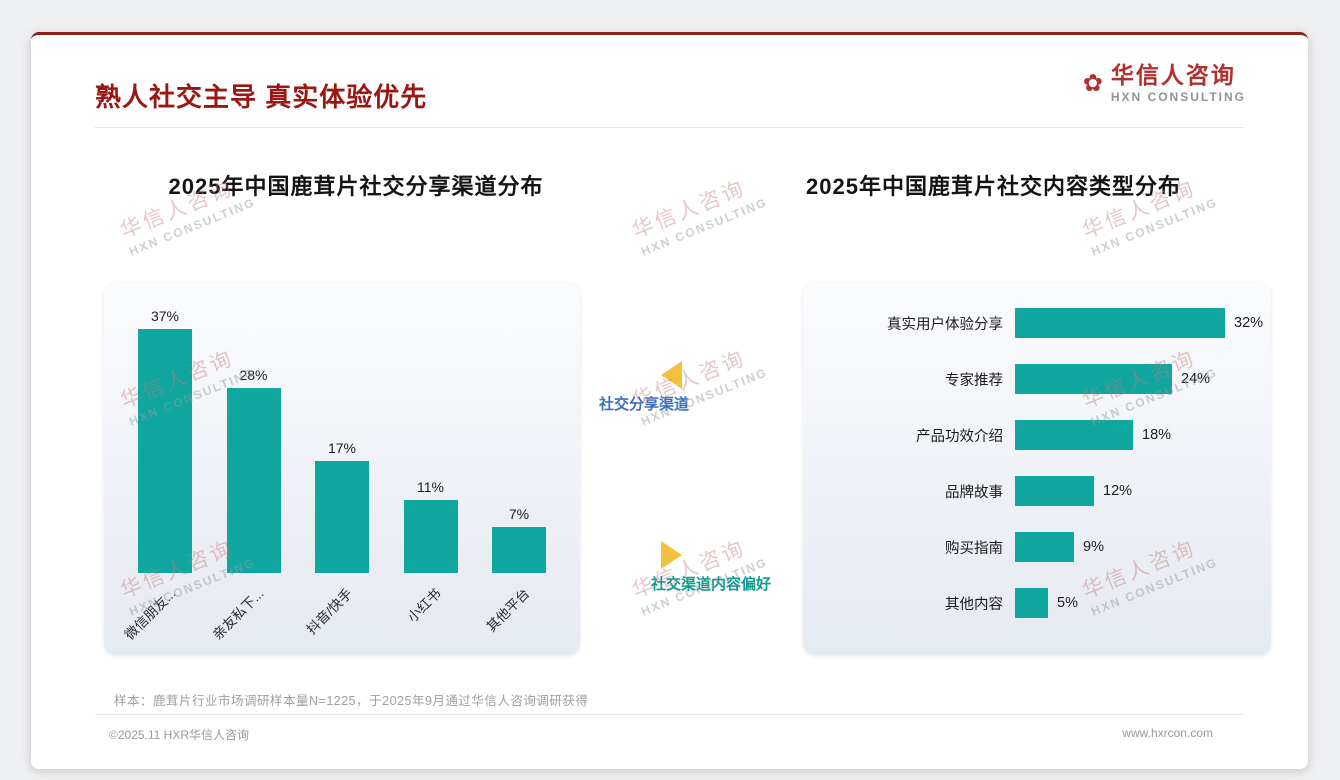 Image resolution: width=1340 pixels, height=780 pixels. Describe the element at coordinates (430, 454) in the screenshot. I see `bar-column: 11% 小红书` at that location.